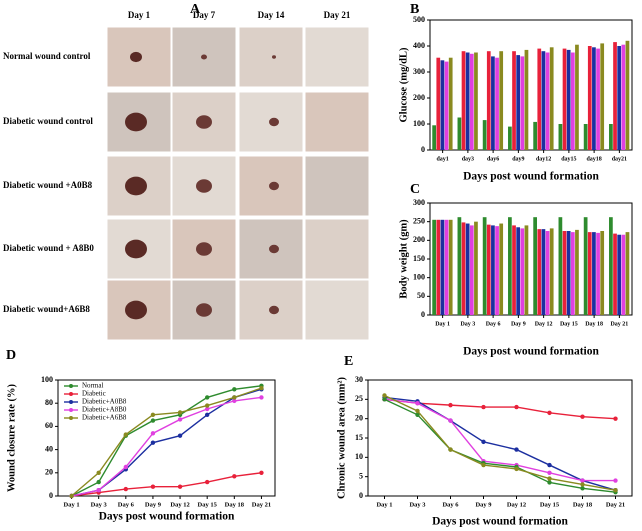  What do you see at coordinates (104, 402) in the screenshot?
I see `legend-label: Diabetic+A0B8` at bounding box center [104, 402].